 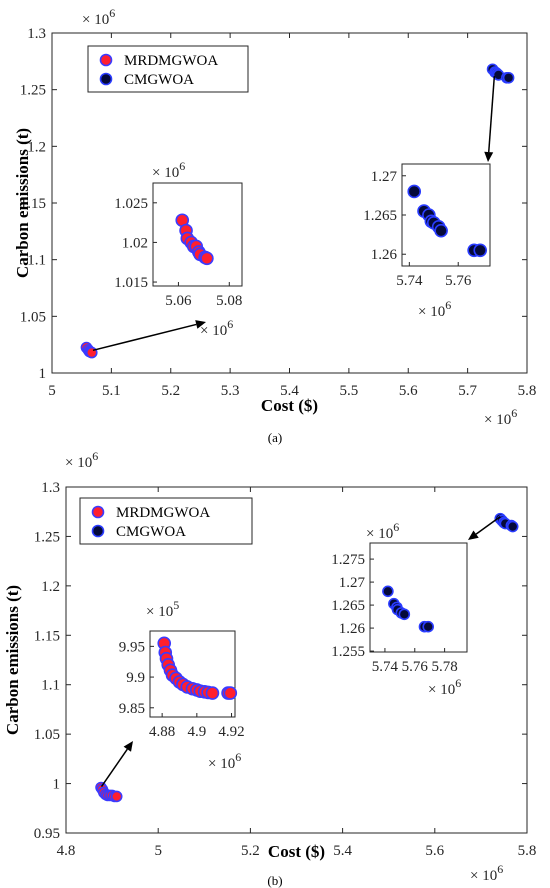 I want to click on panel-b-inset-1-x-multiplier: × 10⁶, so click(x=224, y=761).